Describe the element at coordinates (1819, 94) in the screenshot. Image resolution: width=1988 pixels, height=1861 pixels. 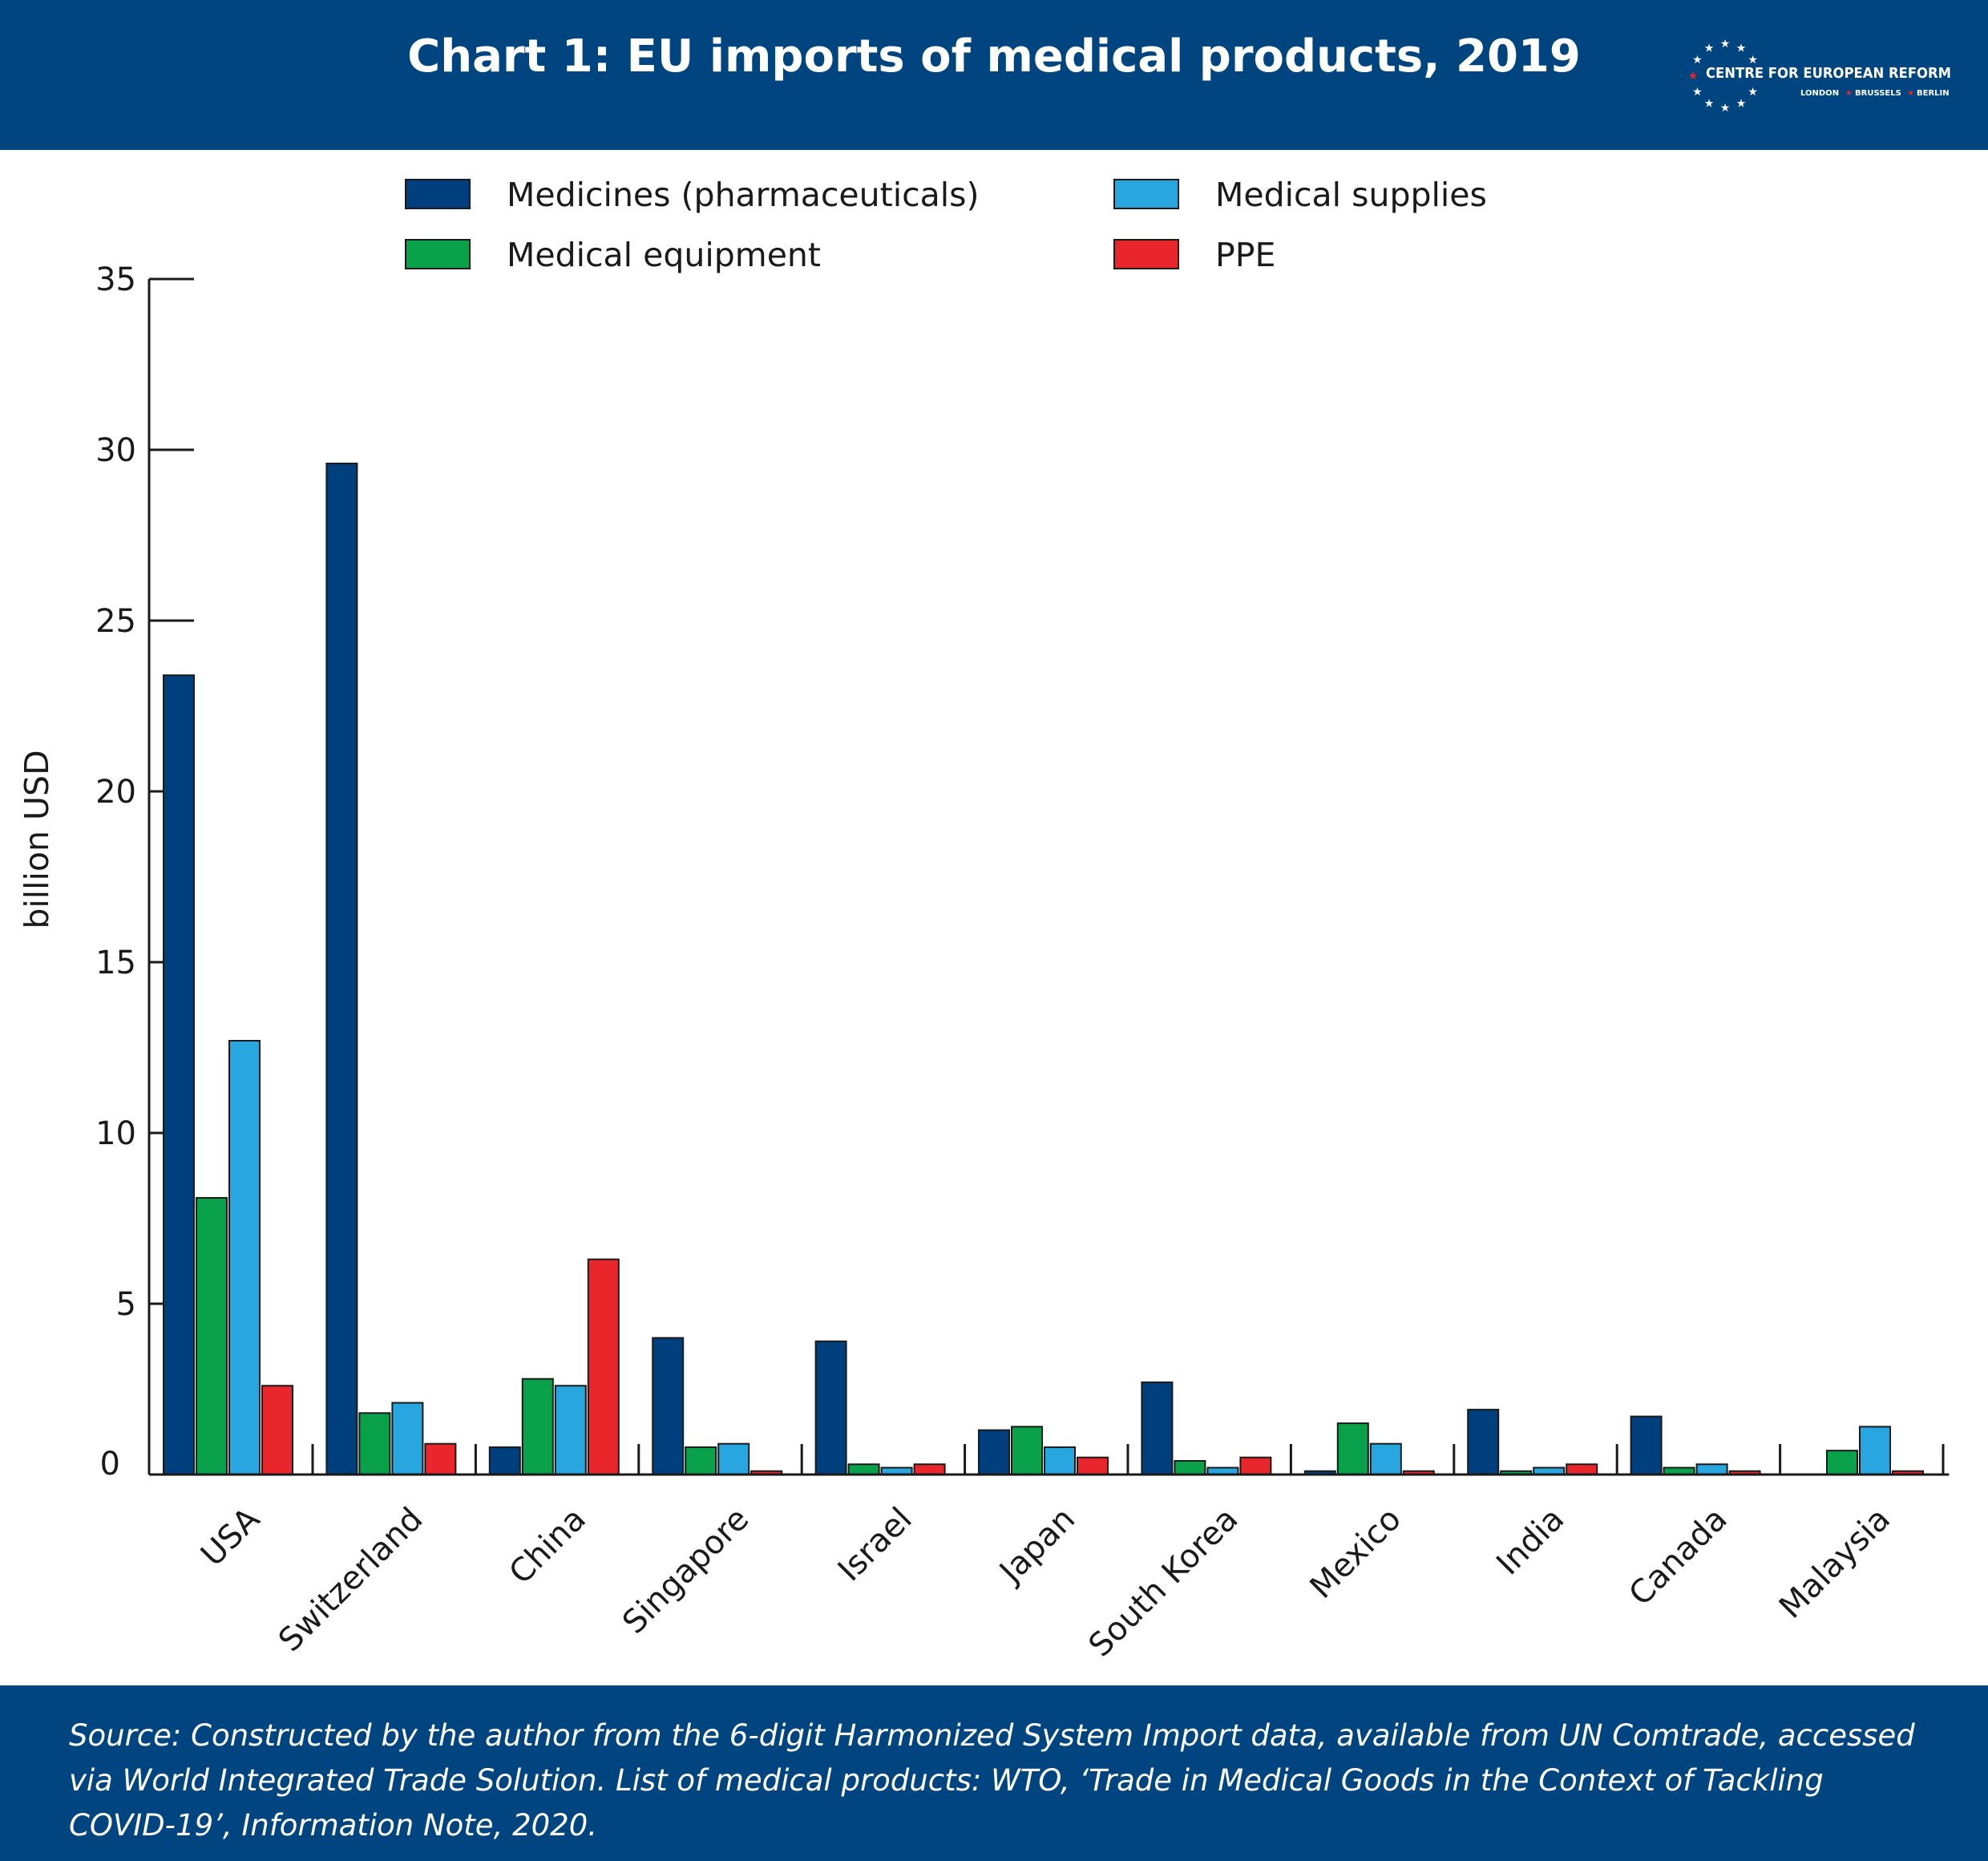
I see `logo-city-london: LONDON` at that location.